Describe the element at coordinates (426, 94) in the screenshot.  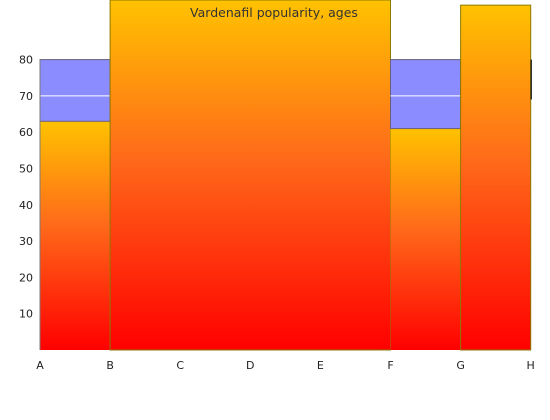
I see `bar-3-range` at that location.